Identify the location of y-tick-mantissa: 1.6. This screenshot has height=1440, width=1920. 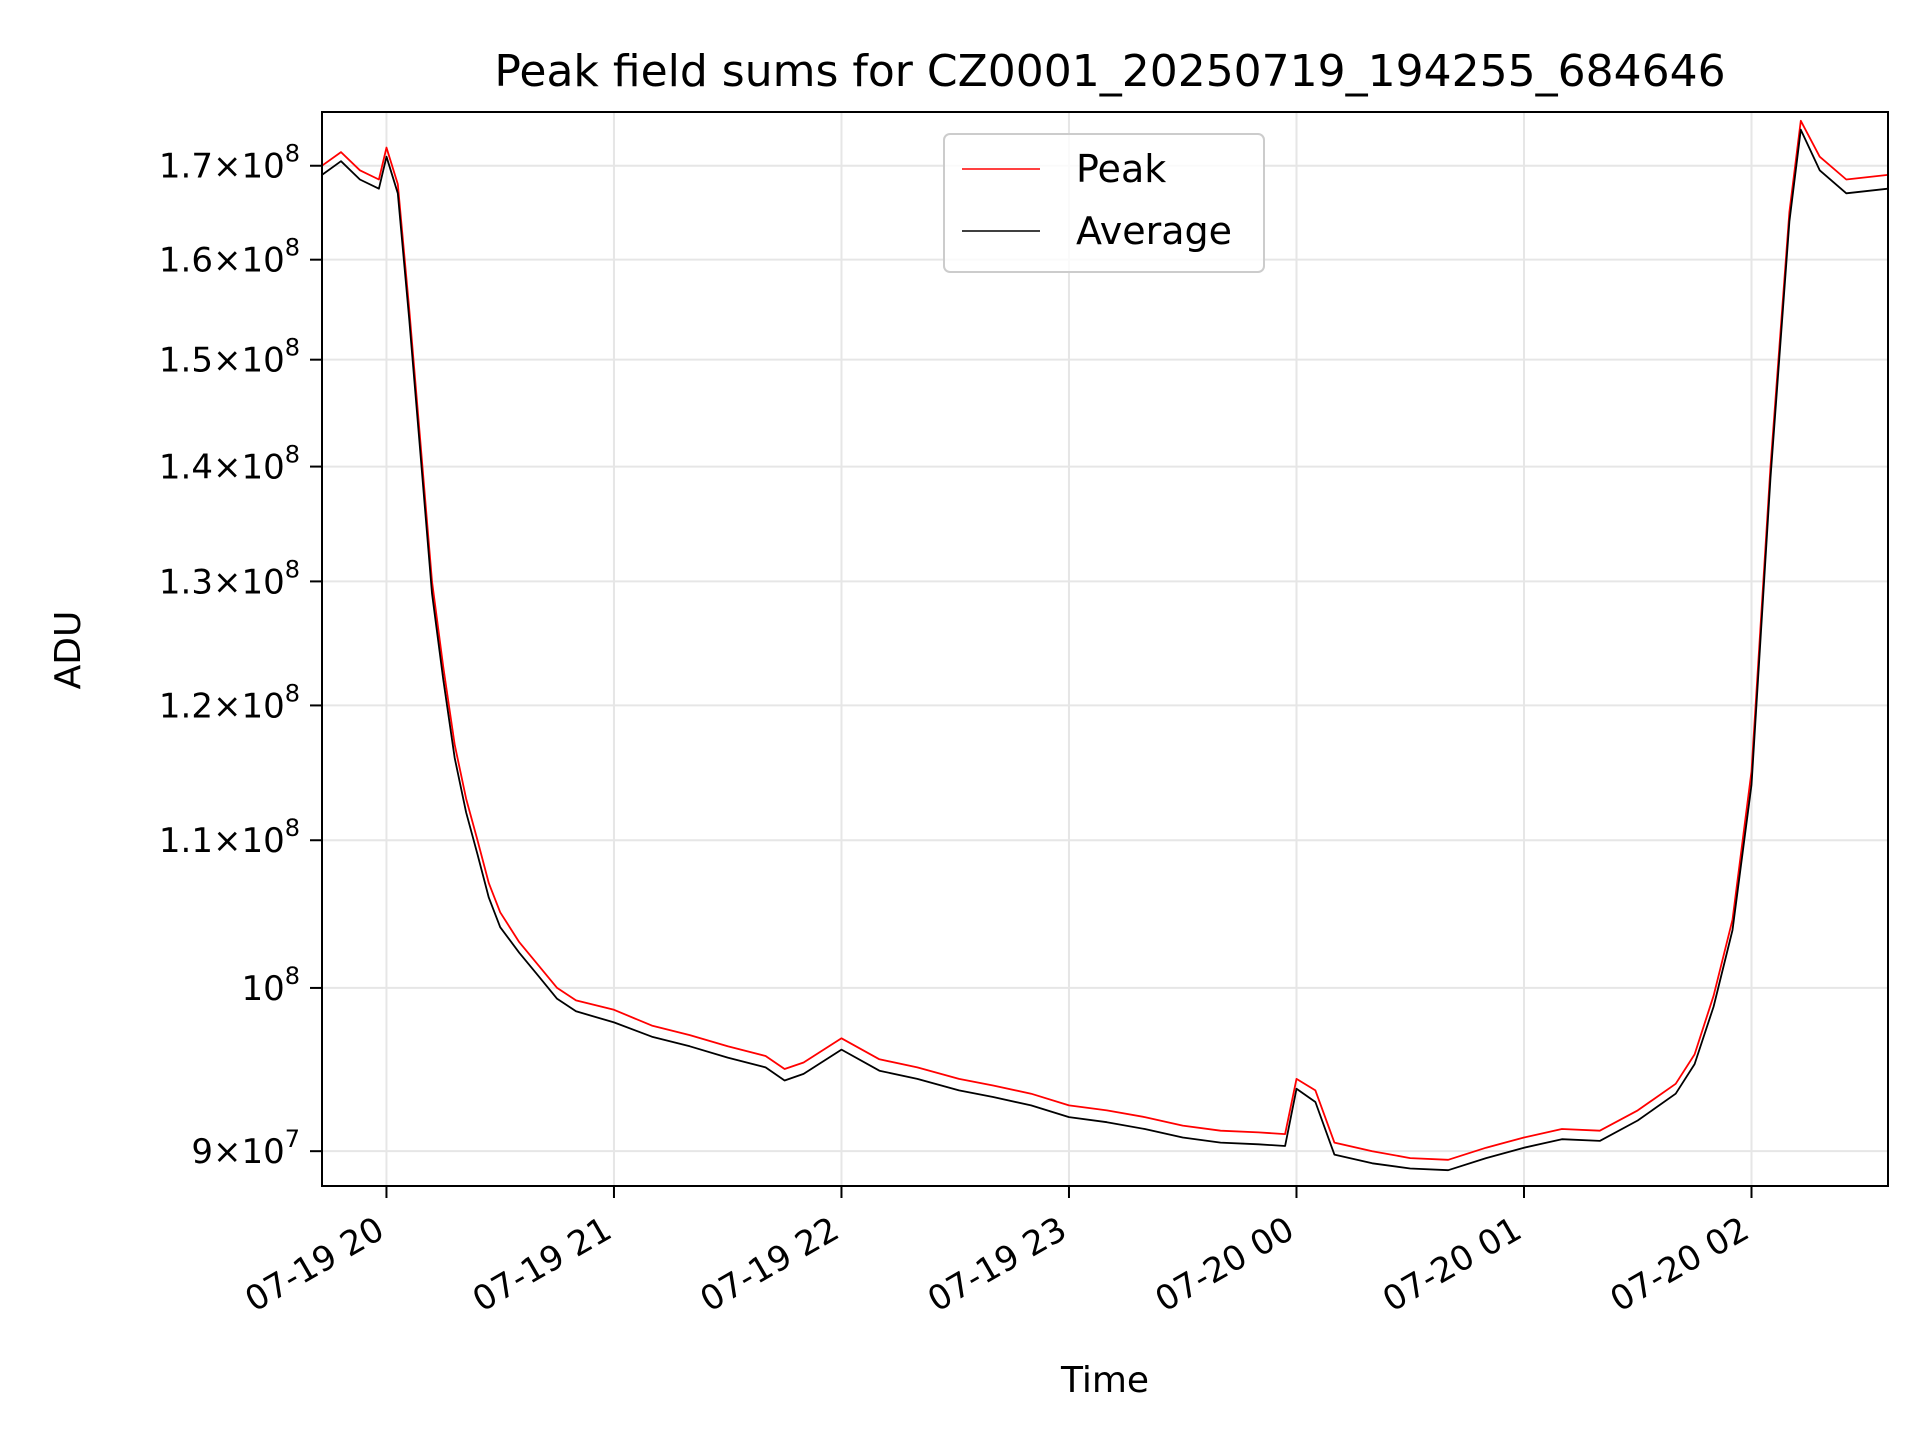
(186, 261).